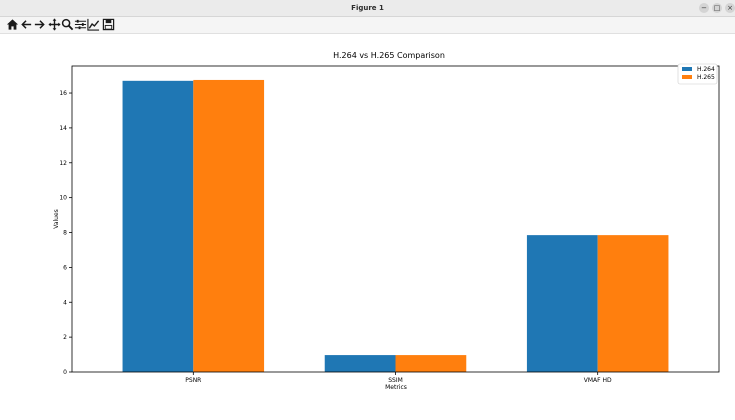 This screenshot has height=420, width=735. Describe the element at coordinates (562, 303) in the screenshot. I see `bar-h-264-vmaf-hd` at that location.